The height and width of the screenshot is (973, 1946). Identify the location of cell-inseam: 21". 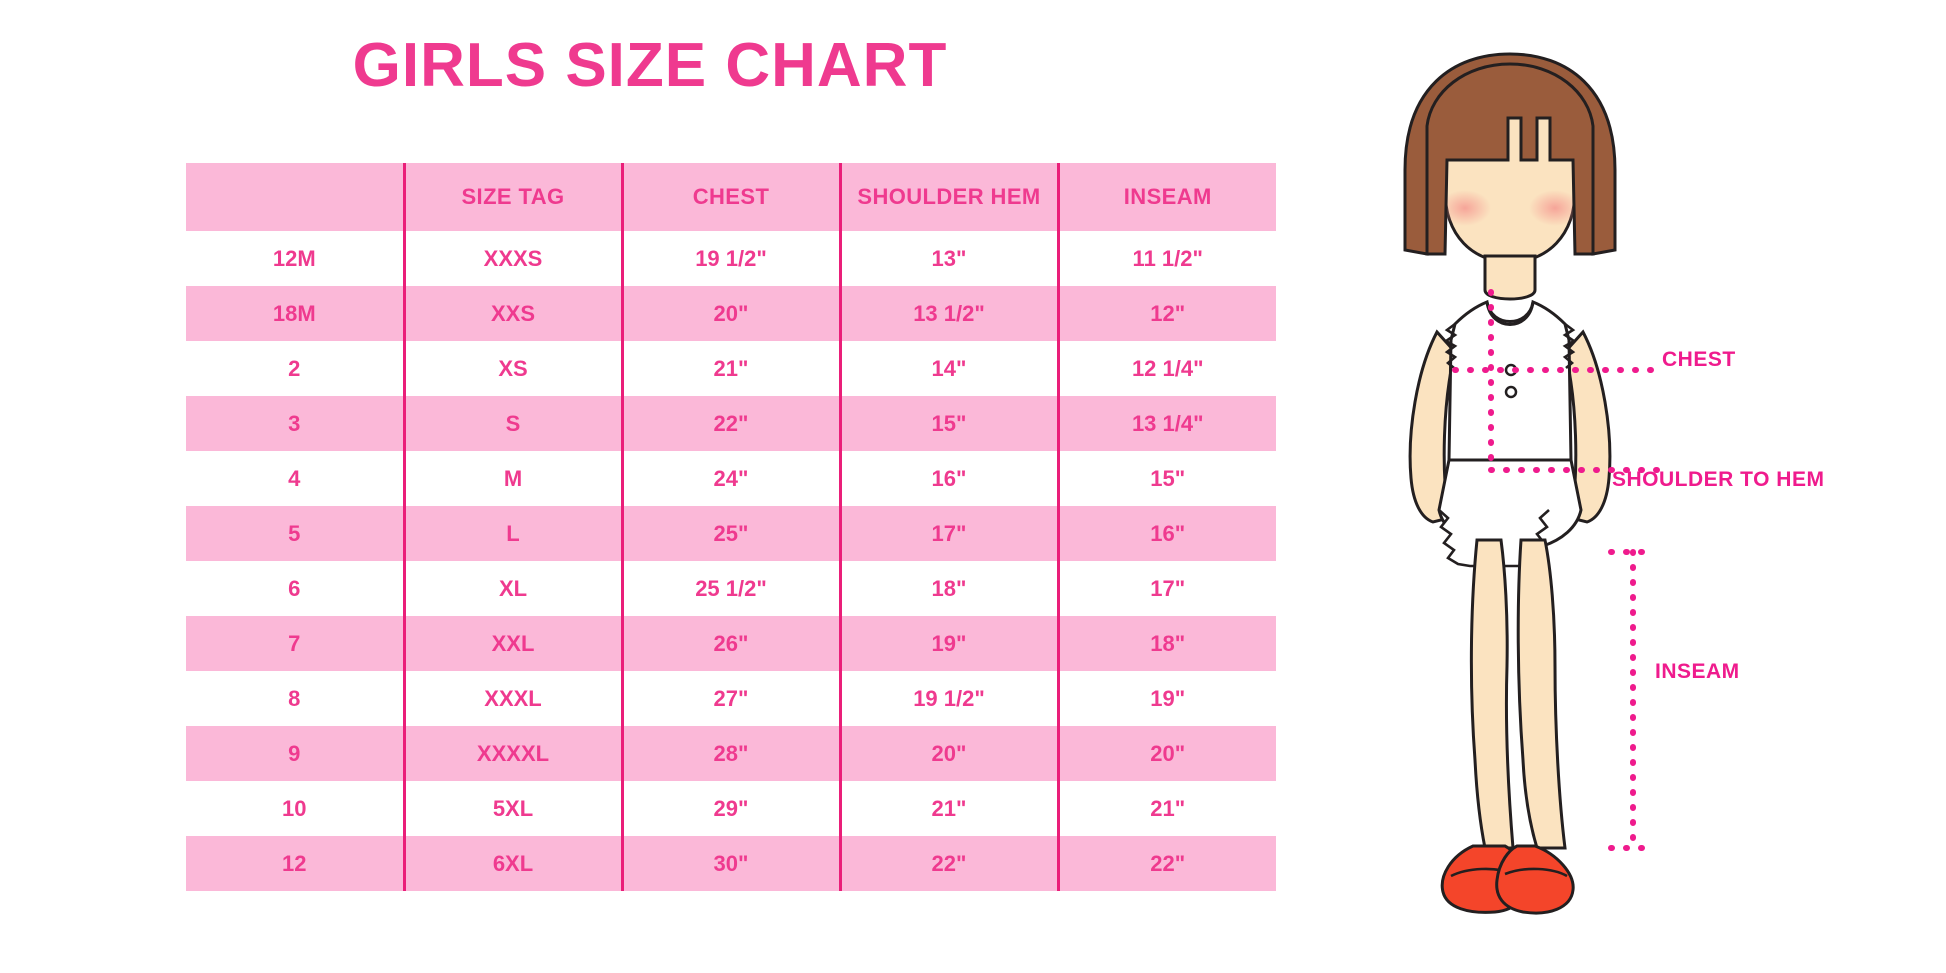
(1166, 808).